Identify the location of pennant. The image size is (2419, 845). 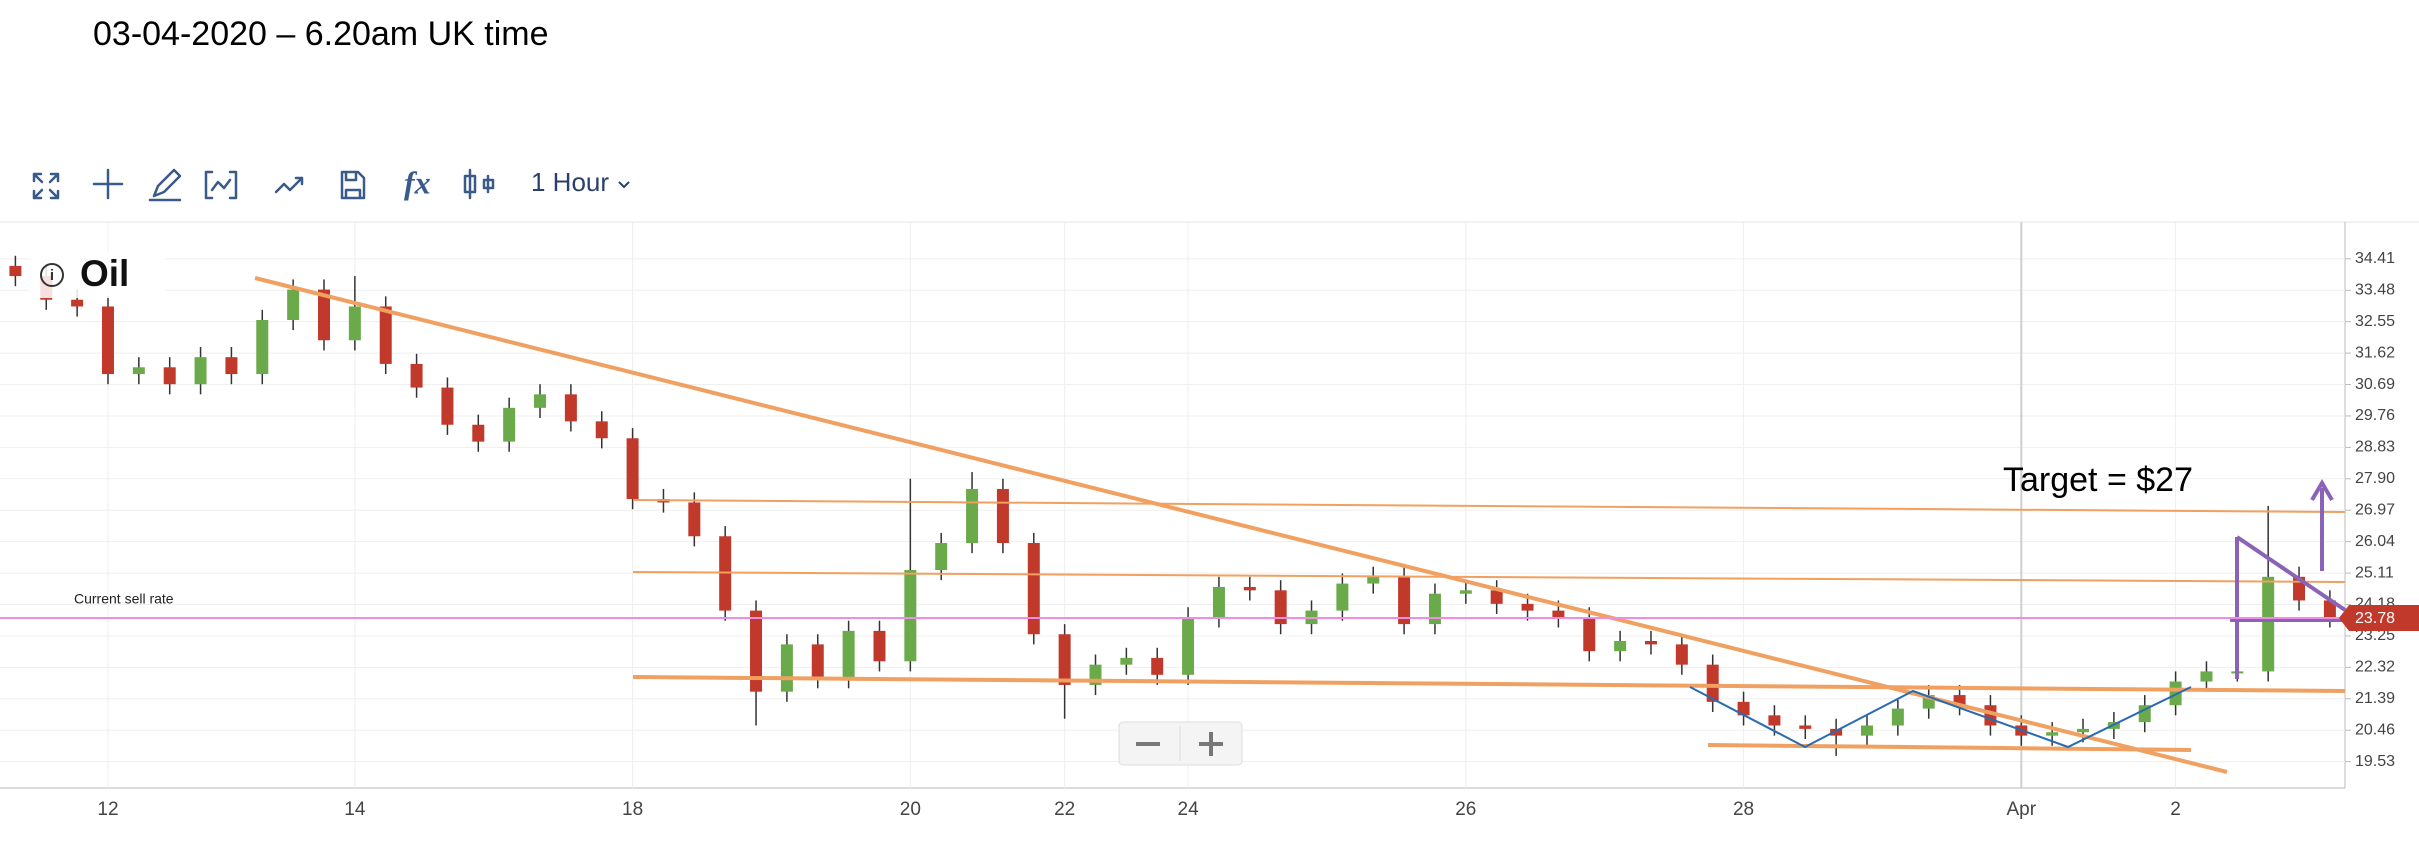
(2288, 607).